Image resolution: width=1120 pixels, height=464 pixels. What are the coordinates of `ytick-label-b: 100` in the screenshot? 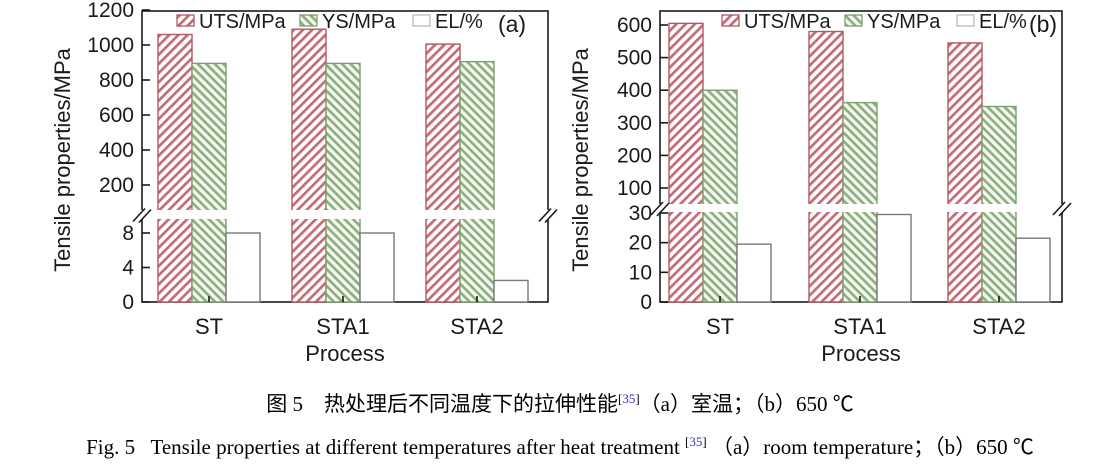 It's located at (634, 188).